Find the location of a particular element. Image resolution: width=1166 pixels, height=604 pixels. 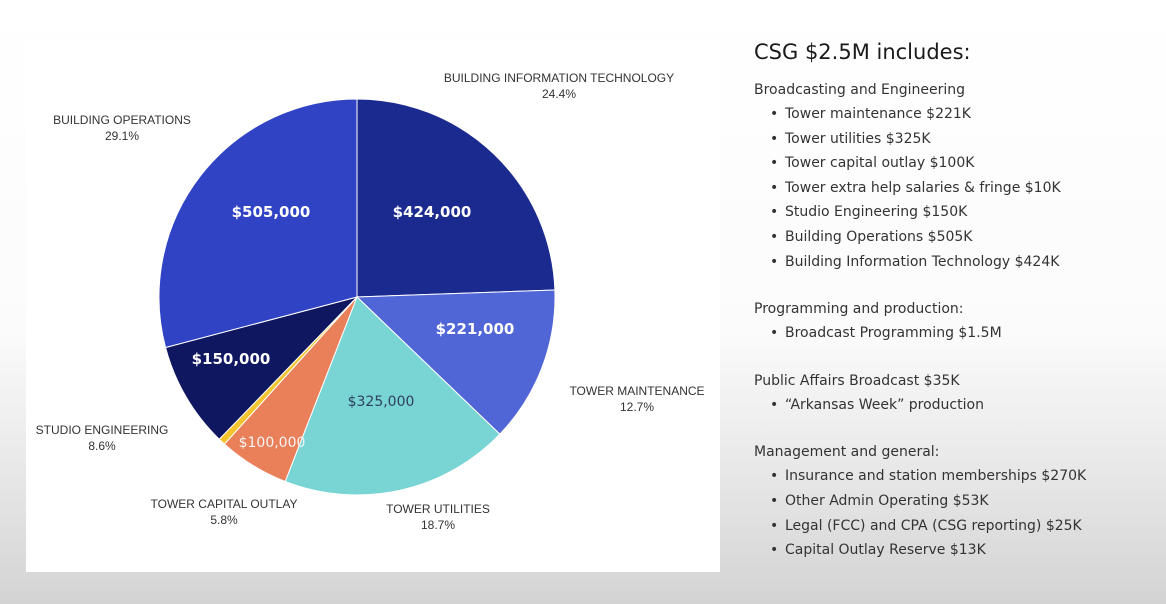

slice-value-label: $150,000 is located at coordinates (231, 359).